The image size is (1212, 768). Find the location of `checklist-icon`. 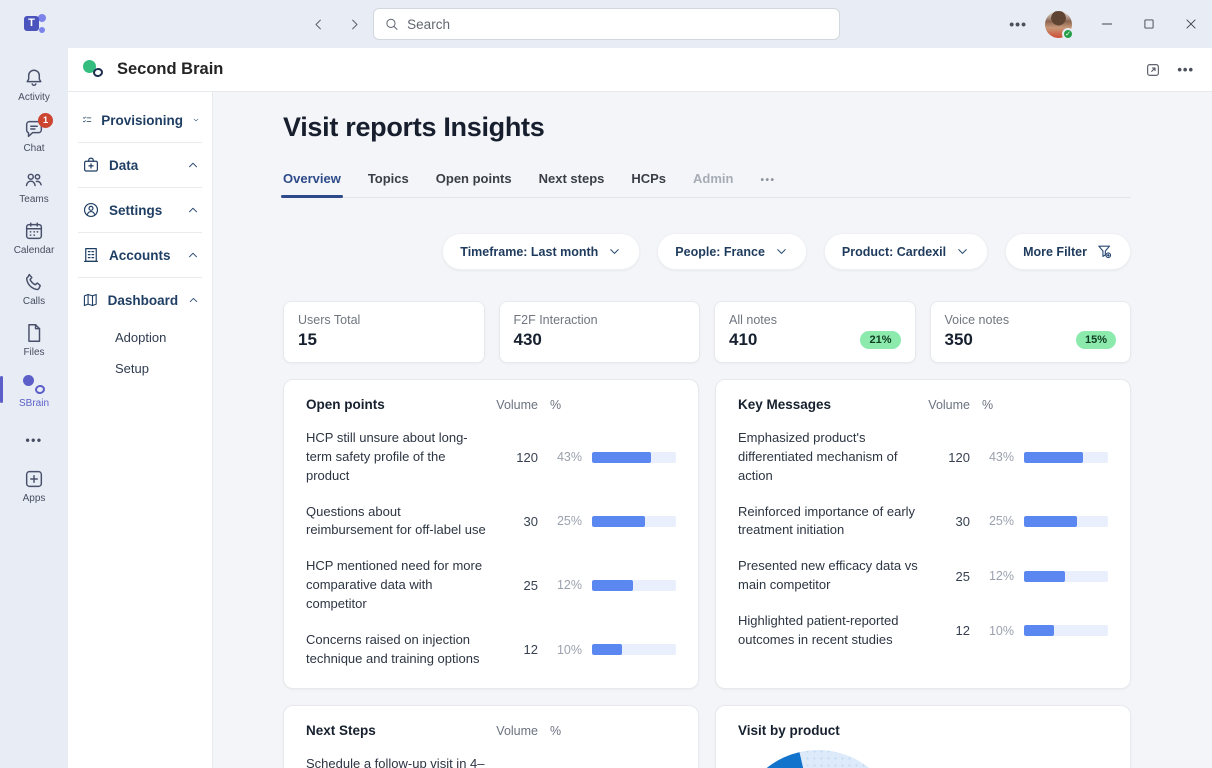

checklist-icon is located at coordinates (87, 119).